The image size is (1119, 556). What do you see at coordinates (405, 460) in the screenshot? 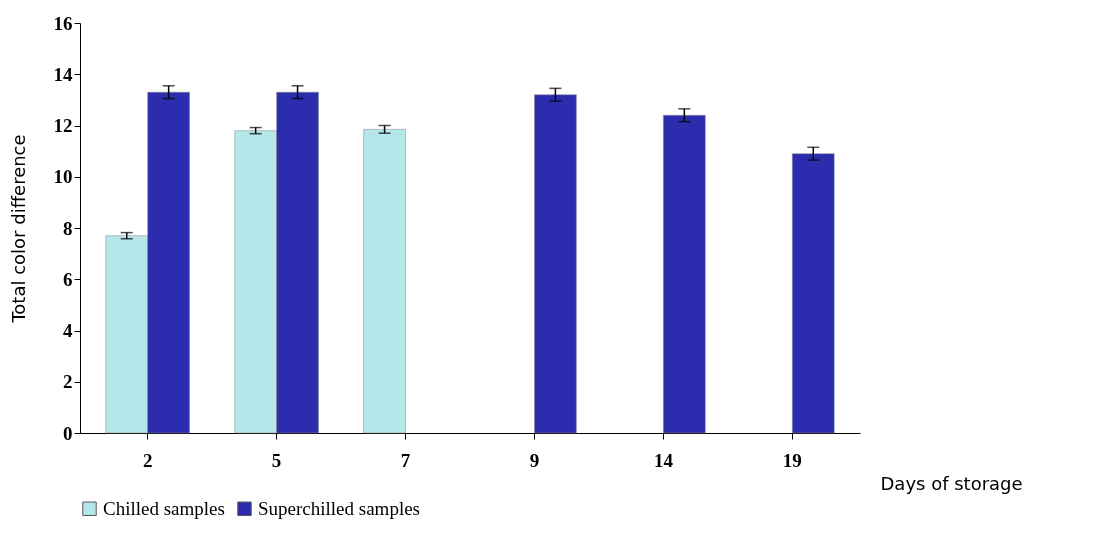
I see `x-tick-label: 7` at bounding box center [405, 460].